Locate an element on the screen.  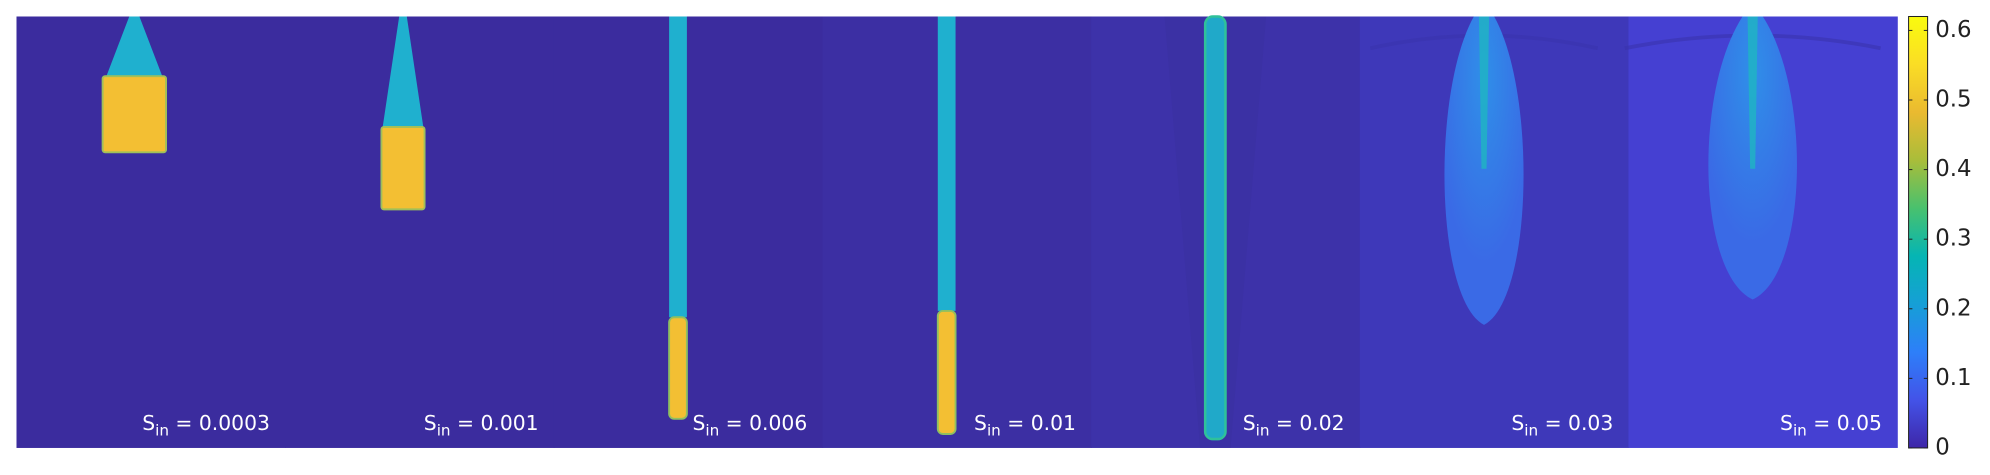
panel-label: Sin = 0.0003 is located at coordinates (206, 425).